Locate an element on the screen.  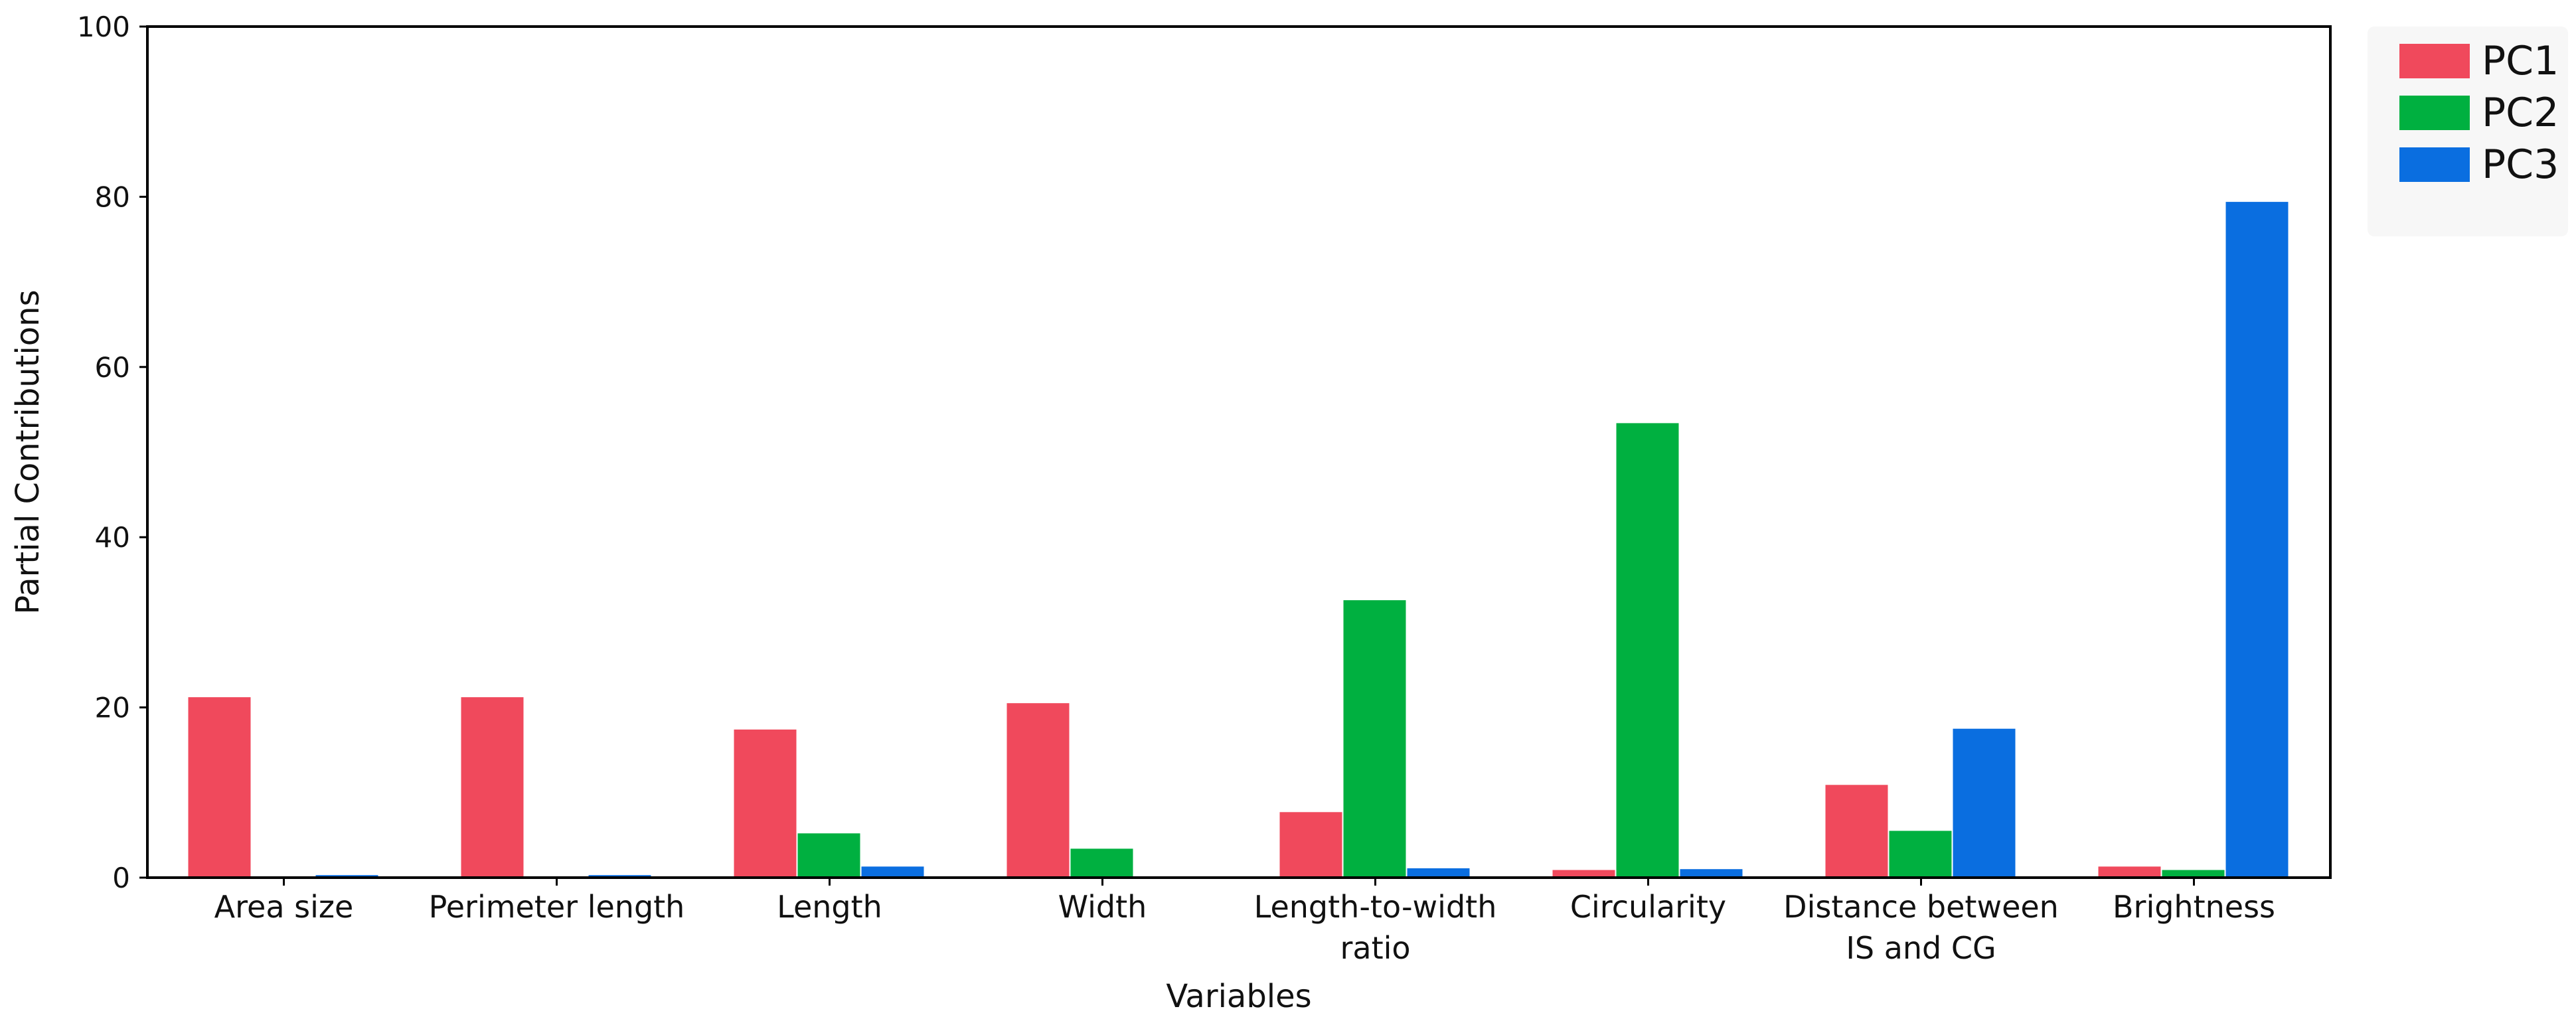
legend-label-pc3: PC3 is located at coordinates (2520, 164).